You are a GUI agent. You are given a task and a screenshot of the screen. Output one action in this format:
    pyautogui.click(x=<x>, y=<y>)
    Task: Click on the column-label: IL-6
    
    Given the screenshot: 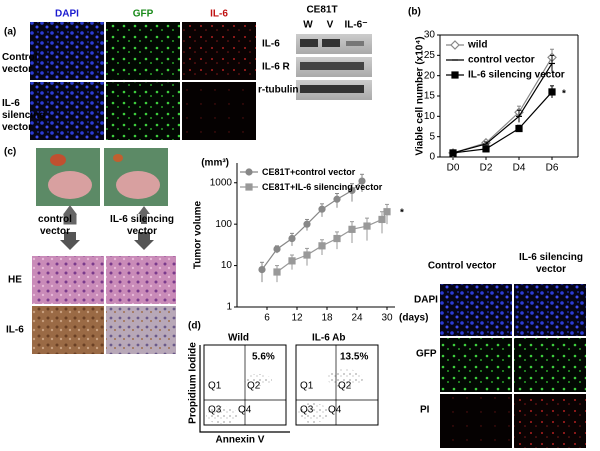 What is the action you would take?
    pyautogui.click(x=219, y=14)
    